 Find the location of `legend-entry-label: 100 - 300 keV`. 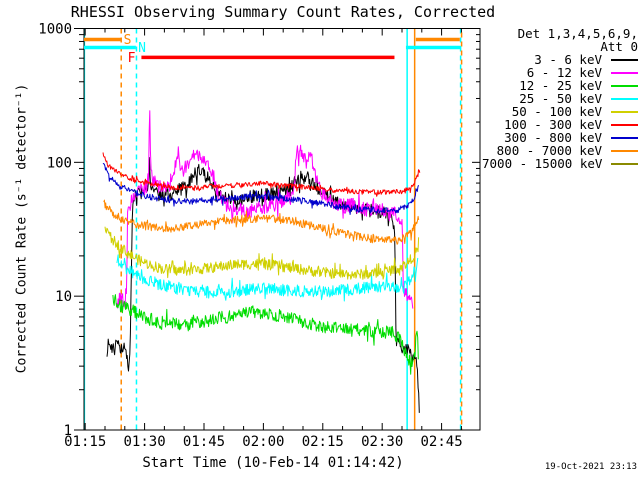

legend-entry-label: 100 - 300 keV is located at coordinates (553, 124).